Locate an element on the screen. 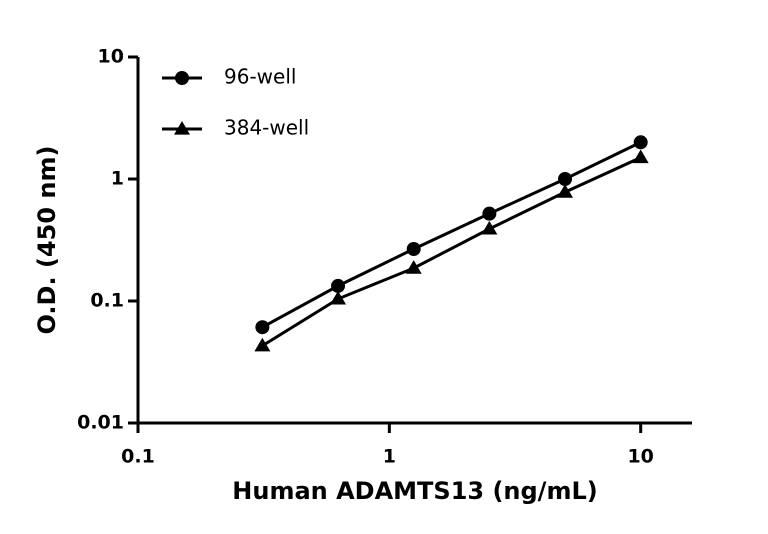  x-tick-label: 0.1 is located at coordinates (138, 457).